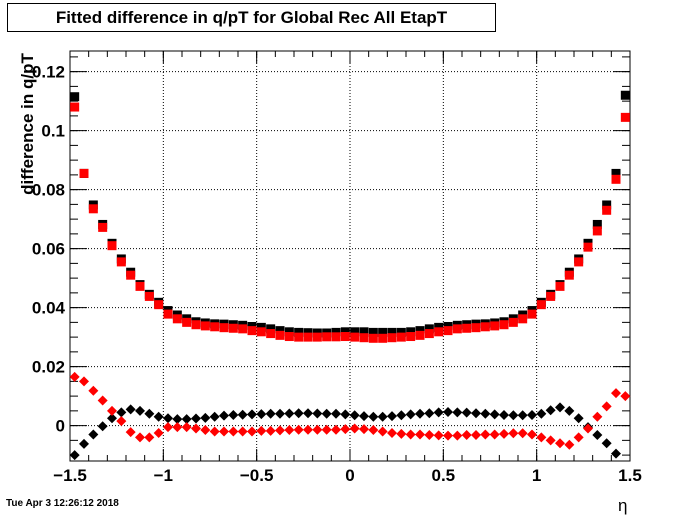 This screenshot has height=516, width=700. I want to click on series-offset-red, so click(350, 410).